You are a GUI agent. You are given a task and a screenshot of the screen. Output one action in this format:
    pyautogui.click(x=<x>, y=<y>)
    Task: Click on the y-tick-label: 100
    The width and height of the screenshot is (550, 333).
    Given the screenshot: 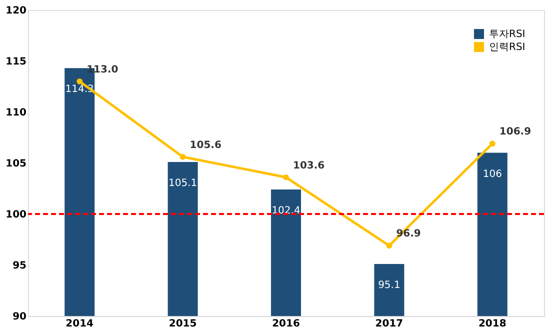 What is the action you would take?
    pyautogui.click(x=16, y=215)
    